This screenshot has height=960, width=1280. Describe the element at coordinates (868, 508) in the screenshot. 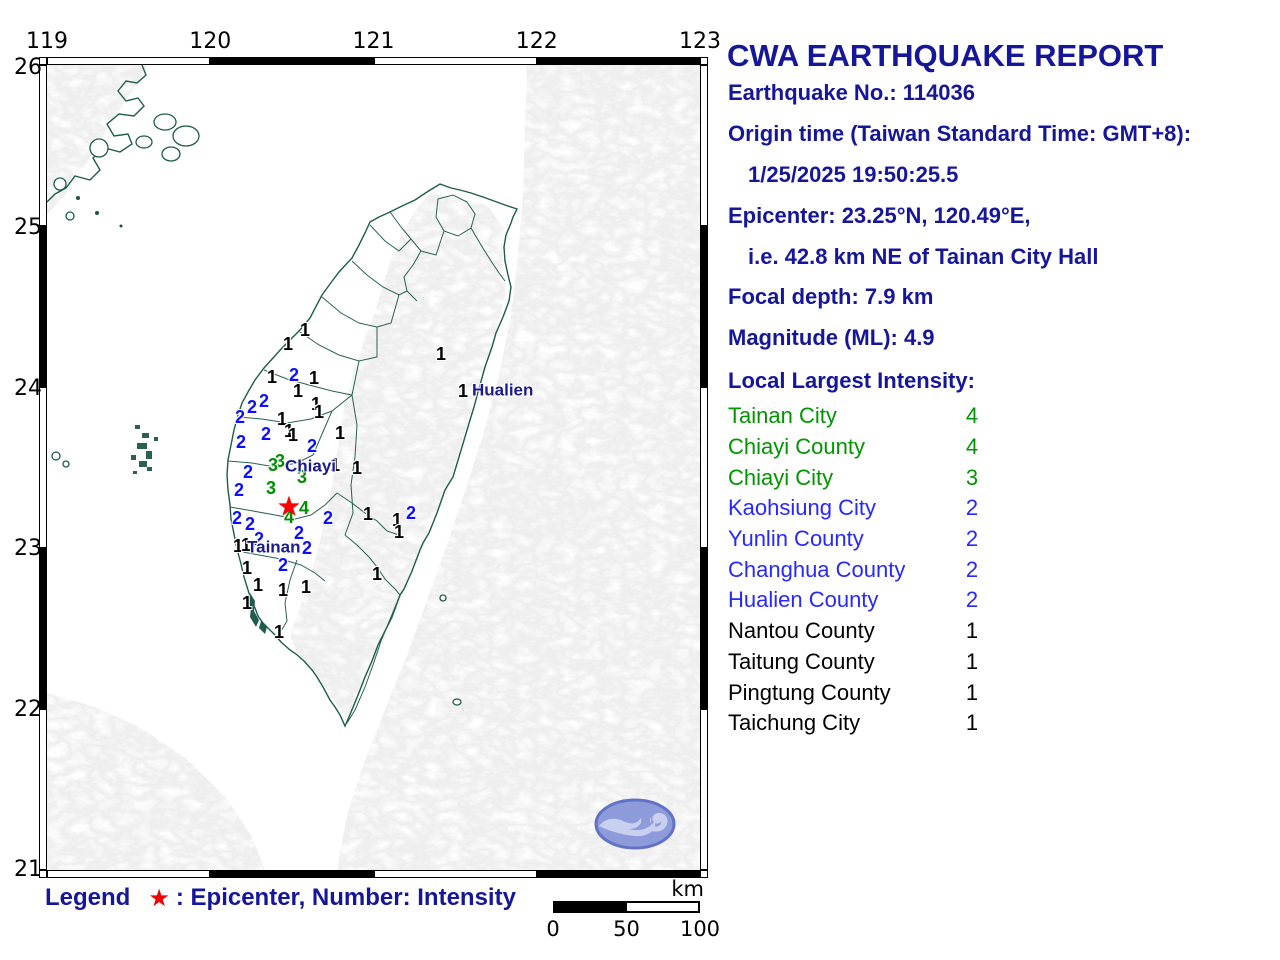

I see `intensity-row: Kaohsiung City 2` at that location.